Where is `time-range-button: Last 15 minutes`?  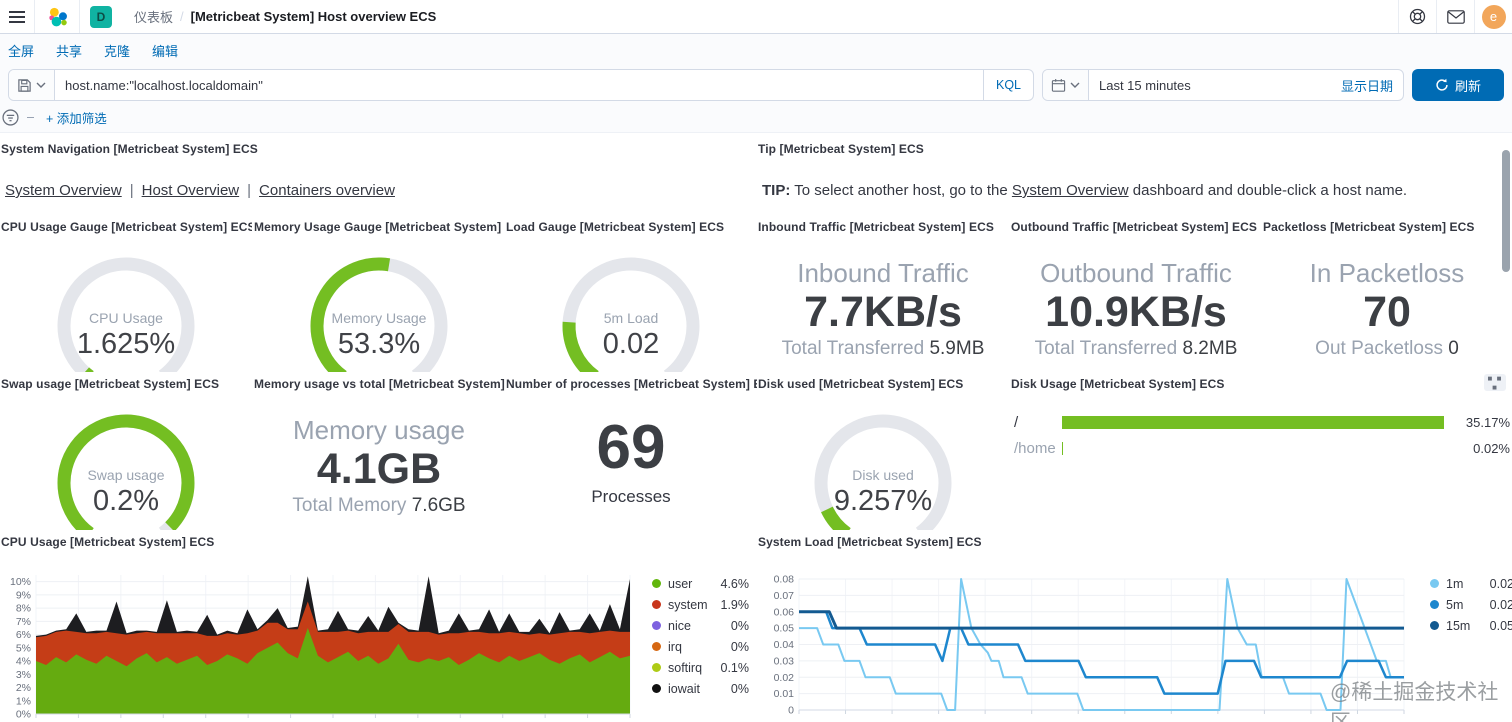 time-range-button: Last 15 minutes is located at coordinates (1145, 85).